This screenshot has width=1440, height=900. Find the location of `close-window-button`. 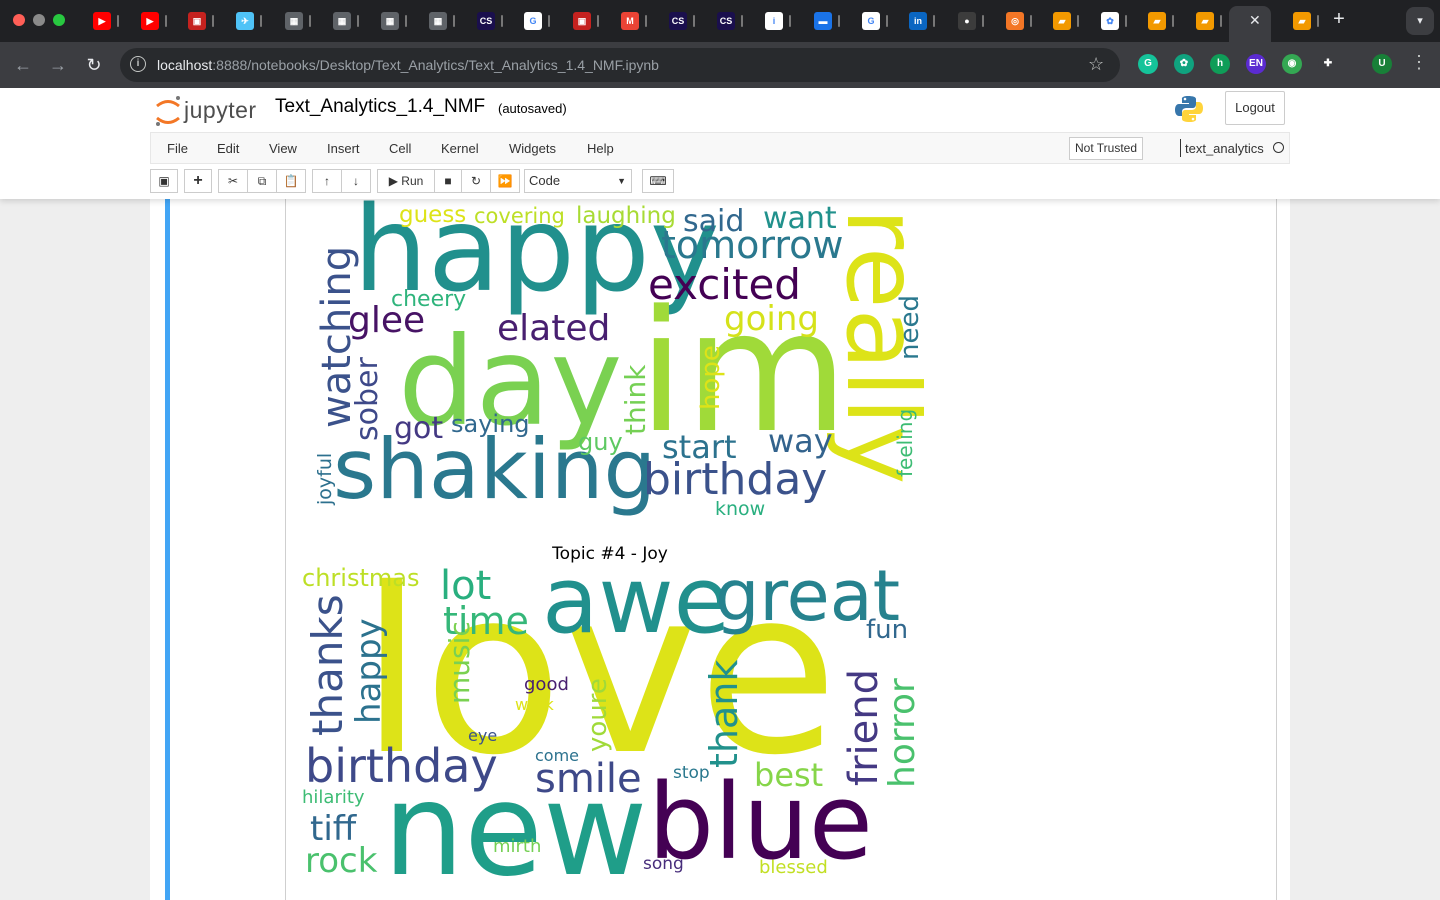

close-window-button is located at coordinates (19, 20).